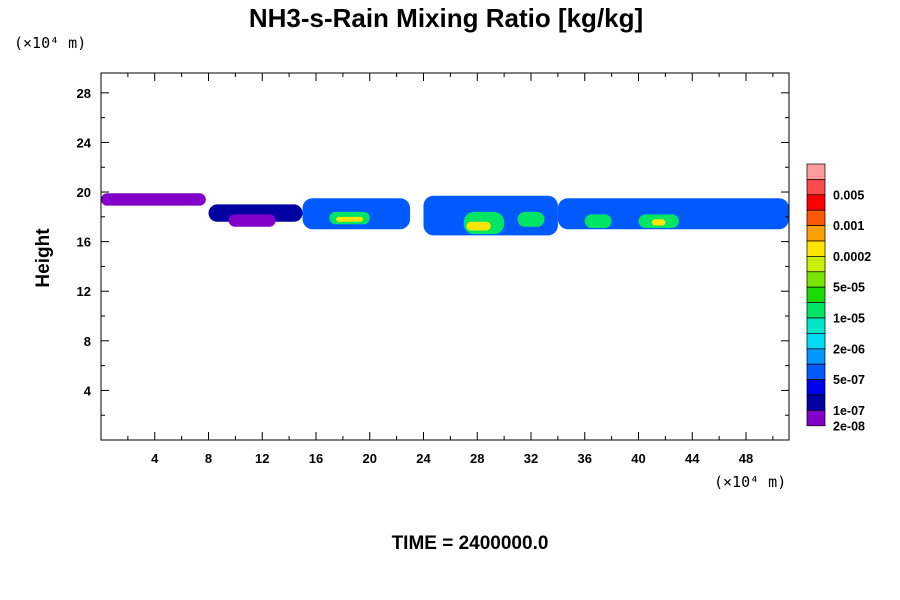 This screenshot has height=600, width=900. Describe the element at coordinates (88, 390) in the screenshot. I see `y-tick-label: 4` at that location.